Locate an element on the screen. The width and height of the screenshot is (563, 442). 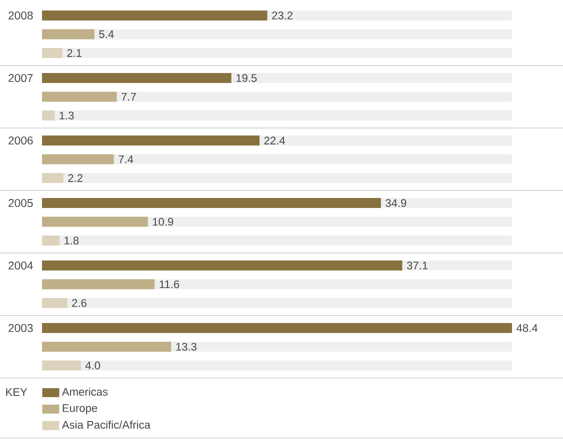
data-label: 1.3 is located at coordinates (67, 116).